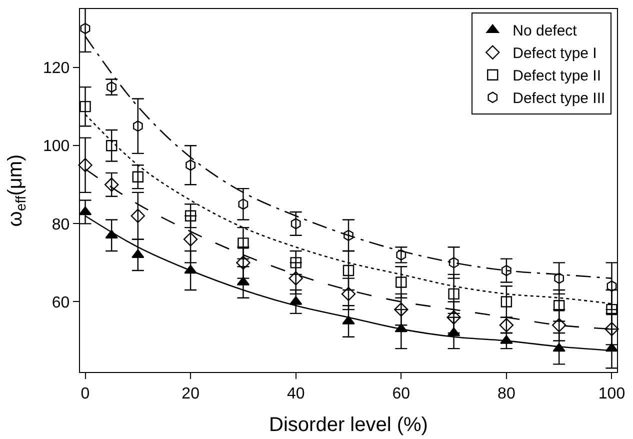  I want to click on x-tick-label: 60, so click(401, 393).